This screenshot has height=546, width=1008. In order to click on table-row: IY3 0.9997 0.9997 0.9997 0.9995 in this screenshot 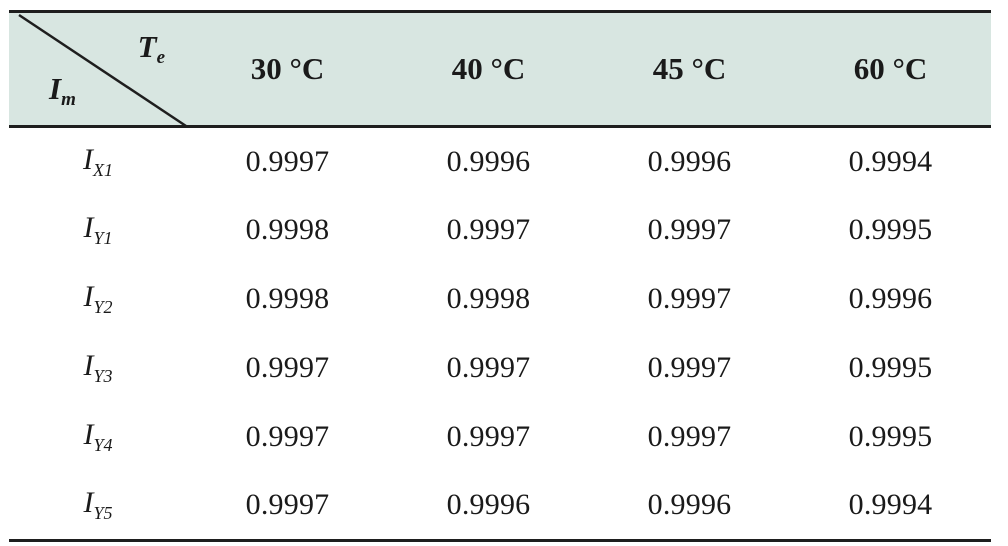, I will do `click(500, 368)`.